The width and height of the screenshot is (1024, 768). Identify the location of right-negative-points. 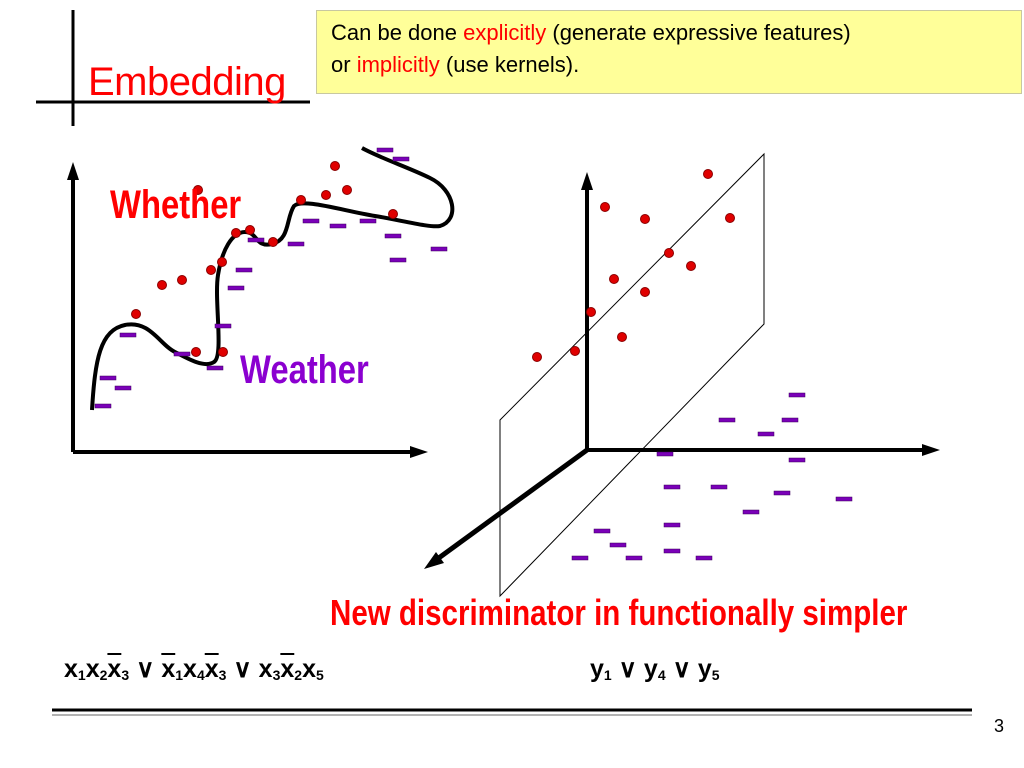
(712, 476).